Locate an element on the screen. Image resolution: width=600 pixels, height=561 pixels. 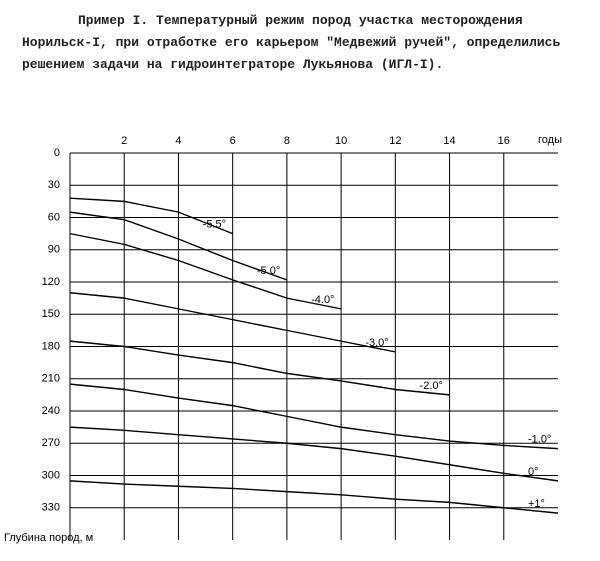
isotherm-label: +1° is located at coordinates (536, 504).